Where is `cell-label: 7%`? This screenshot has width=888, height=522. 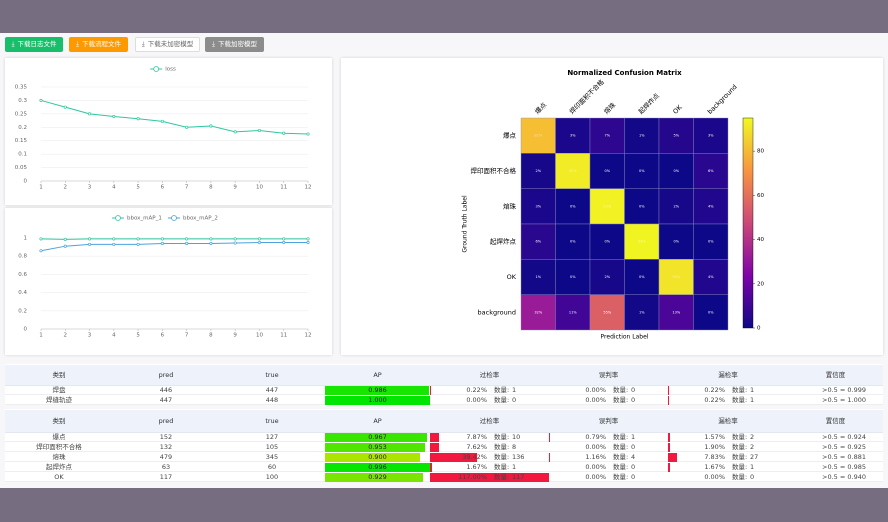 cell-label: 7% is located at coordinates (607, 136).